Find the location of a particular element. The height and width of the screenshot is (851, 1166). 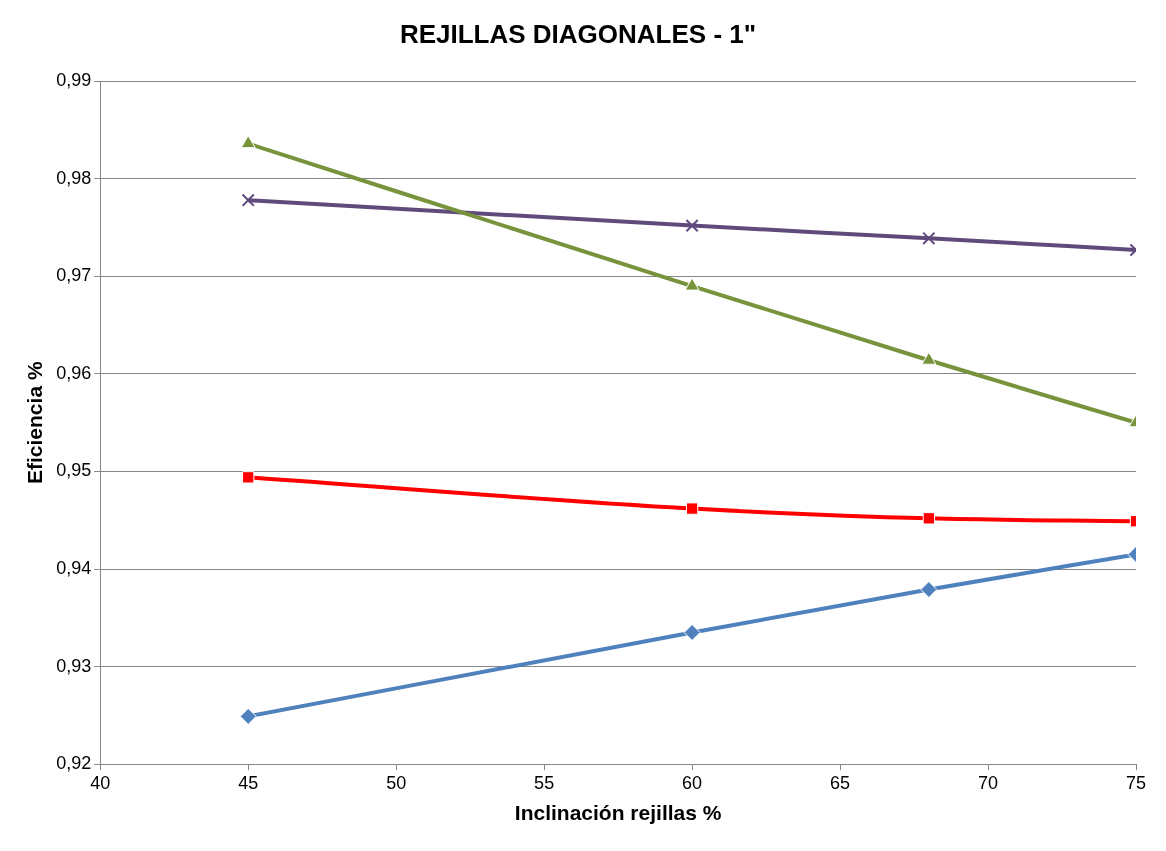

x-tick-label: 75 is located at coordinates (1136, 782).